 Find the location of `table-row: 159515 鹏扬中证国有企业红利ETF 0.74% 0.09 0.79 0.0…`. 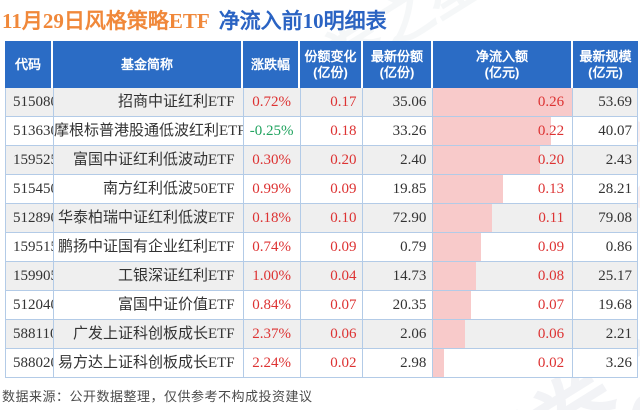

table-row: 159515 鹏扬中证国有企业红利ETF 0.74% 0.09 0.79 0.0… is located at coordinates (322, 247).